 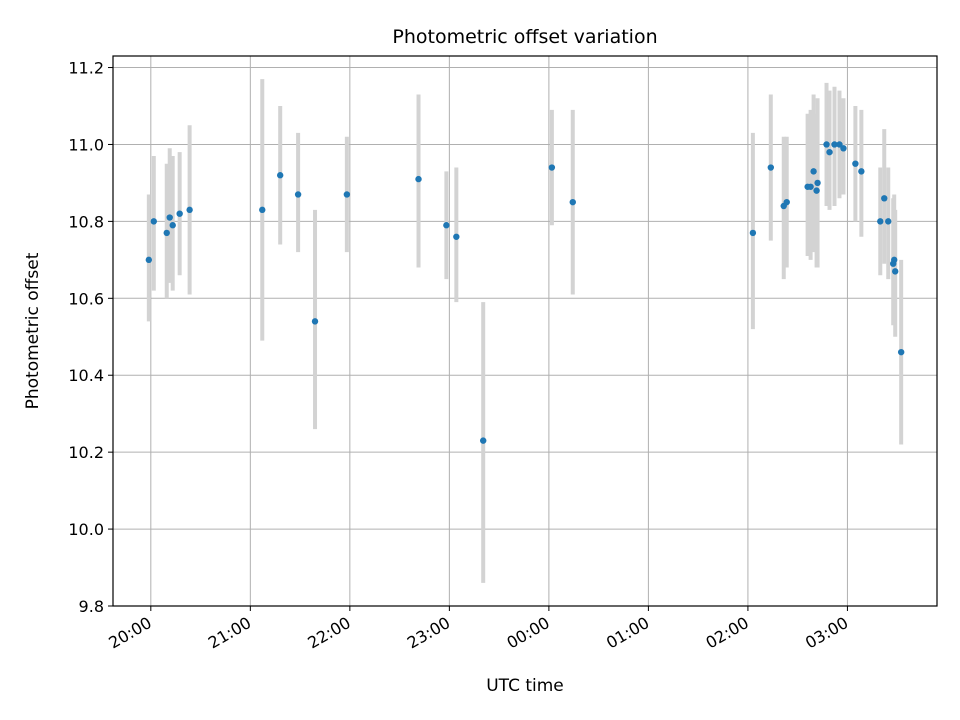 What do you see at coordinates (86, 452) in the screenshot?
I see `y-tick-label: 10.2` at bounding box center [86, 452].